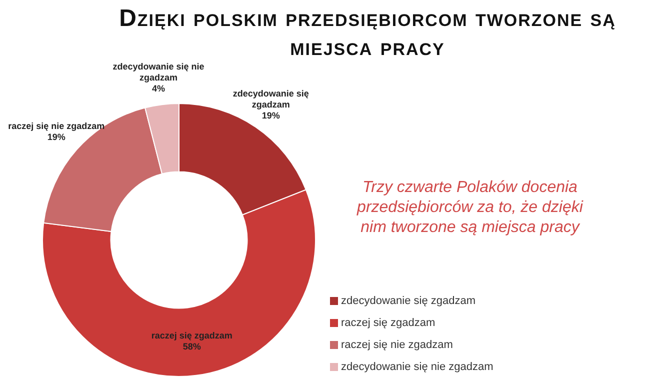  I want to click on legend-label: raczej się nie zgadzam, so click(397, 345).